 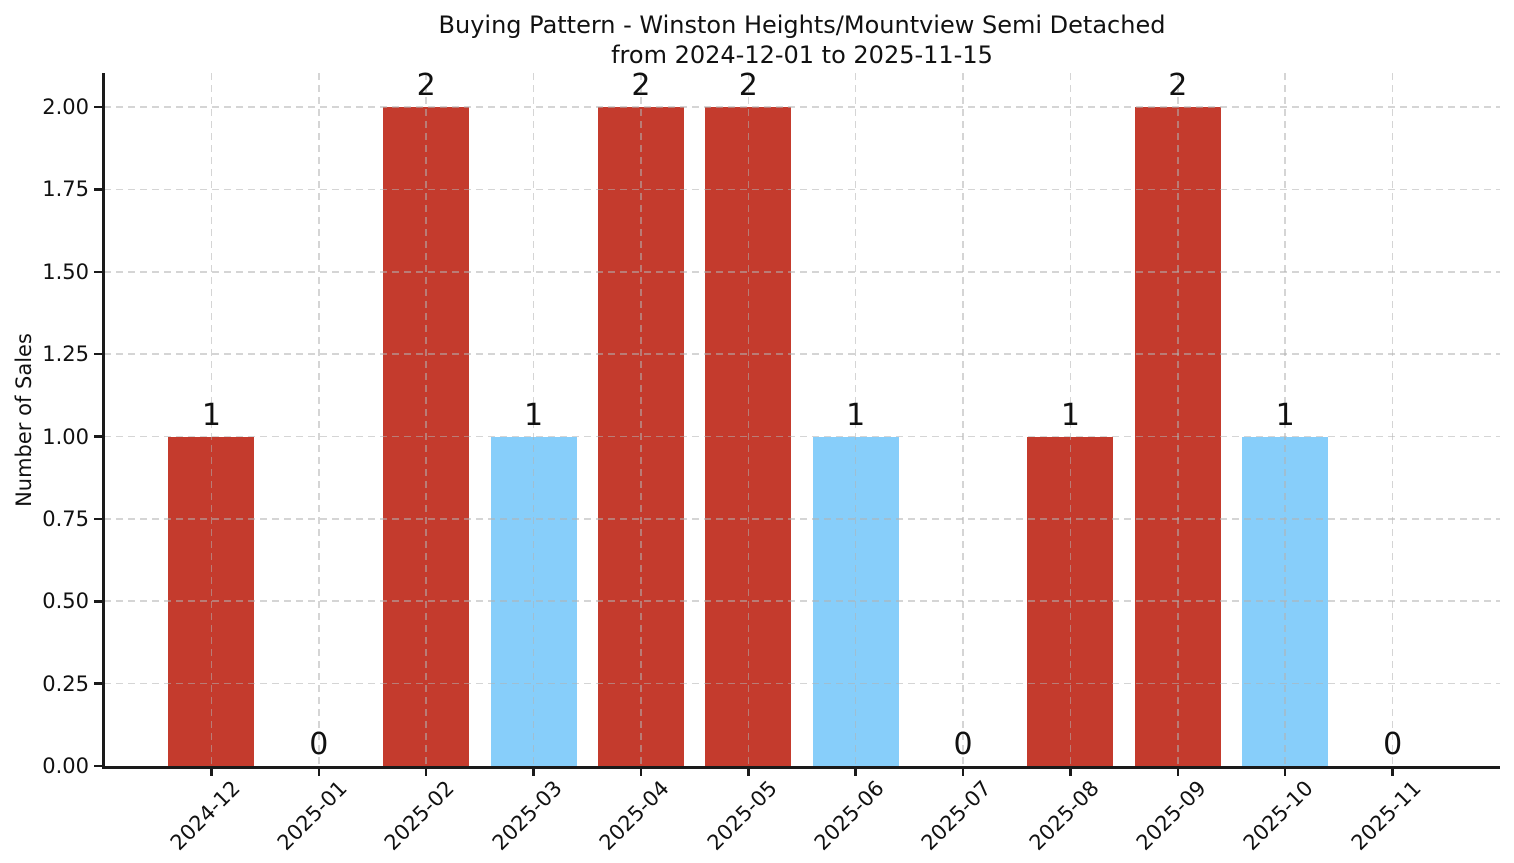 What do you see at coordinates (65, 271) in the screenshot?
I see `y-tick-label: 1.50` at bounding box center [65, 271].